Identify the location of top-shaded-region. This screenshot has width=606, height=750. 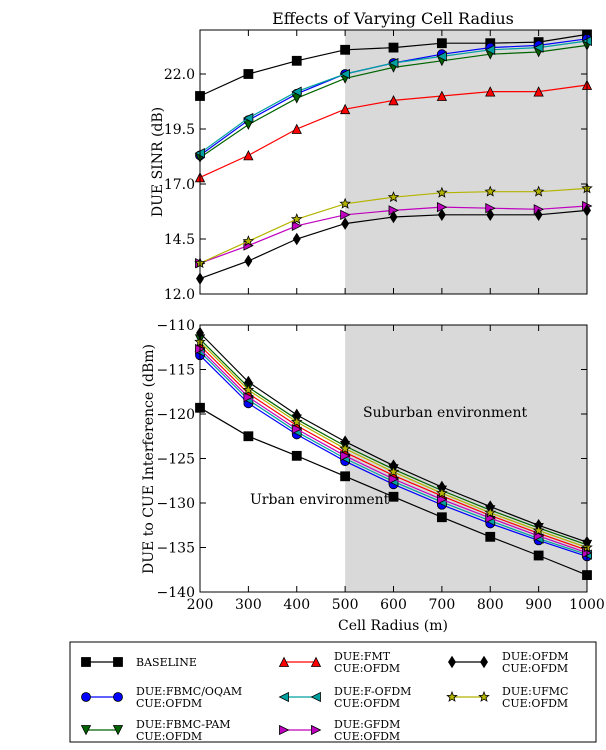
(466, 162).